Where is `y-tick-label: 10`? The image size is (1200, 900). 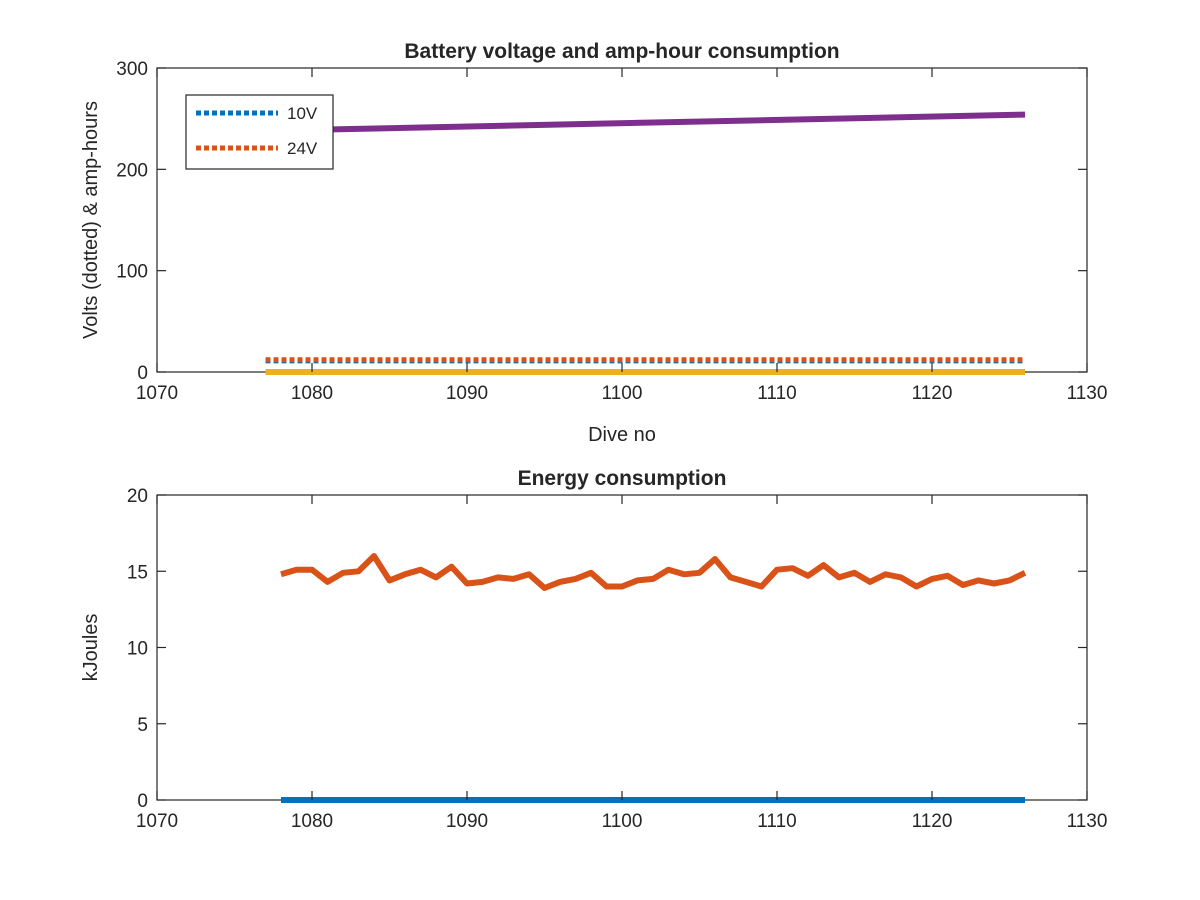
y-tick-label: 10 is located at coordinates (137, 649).